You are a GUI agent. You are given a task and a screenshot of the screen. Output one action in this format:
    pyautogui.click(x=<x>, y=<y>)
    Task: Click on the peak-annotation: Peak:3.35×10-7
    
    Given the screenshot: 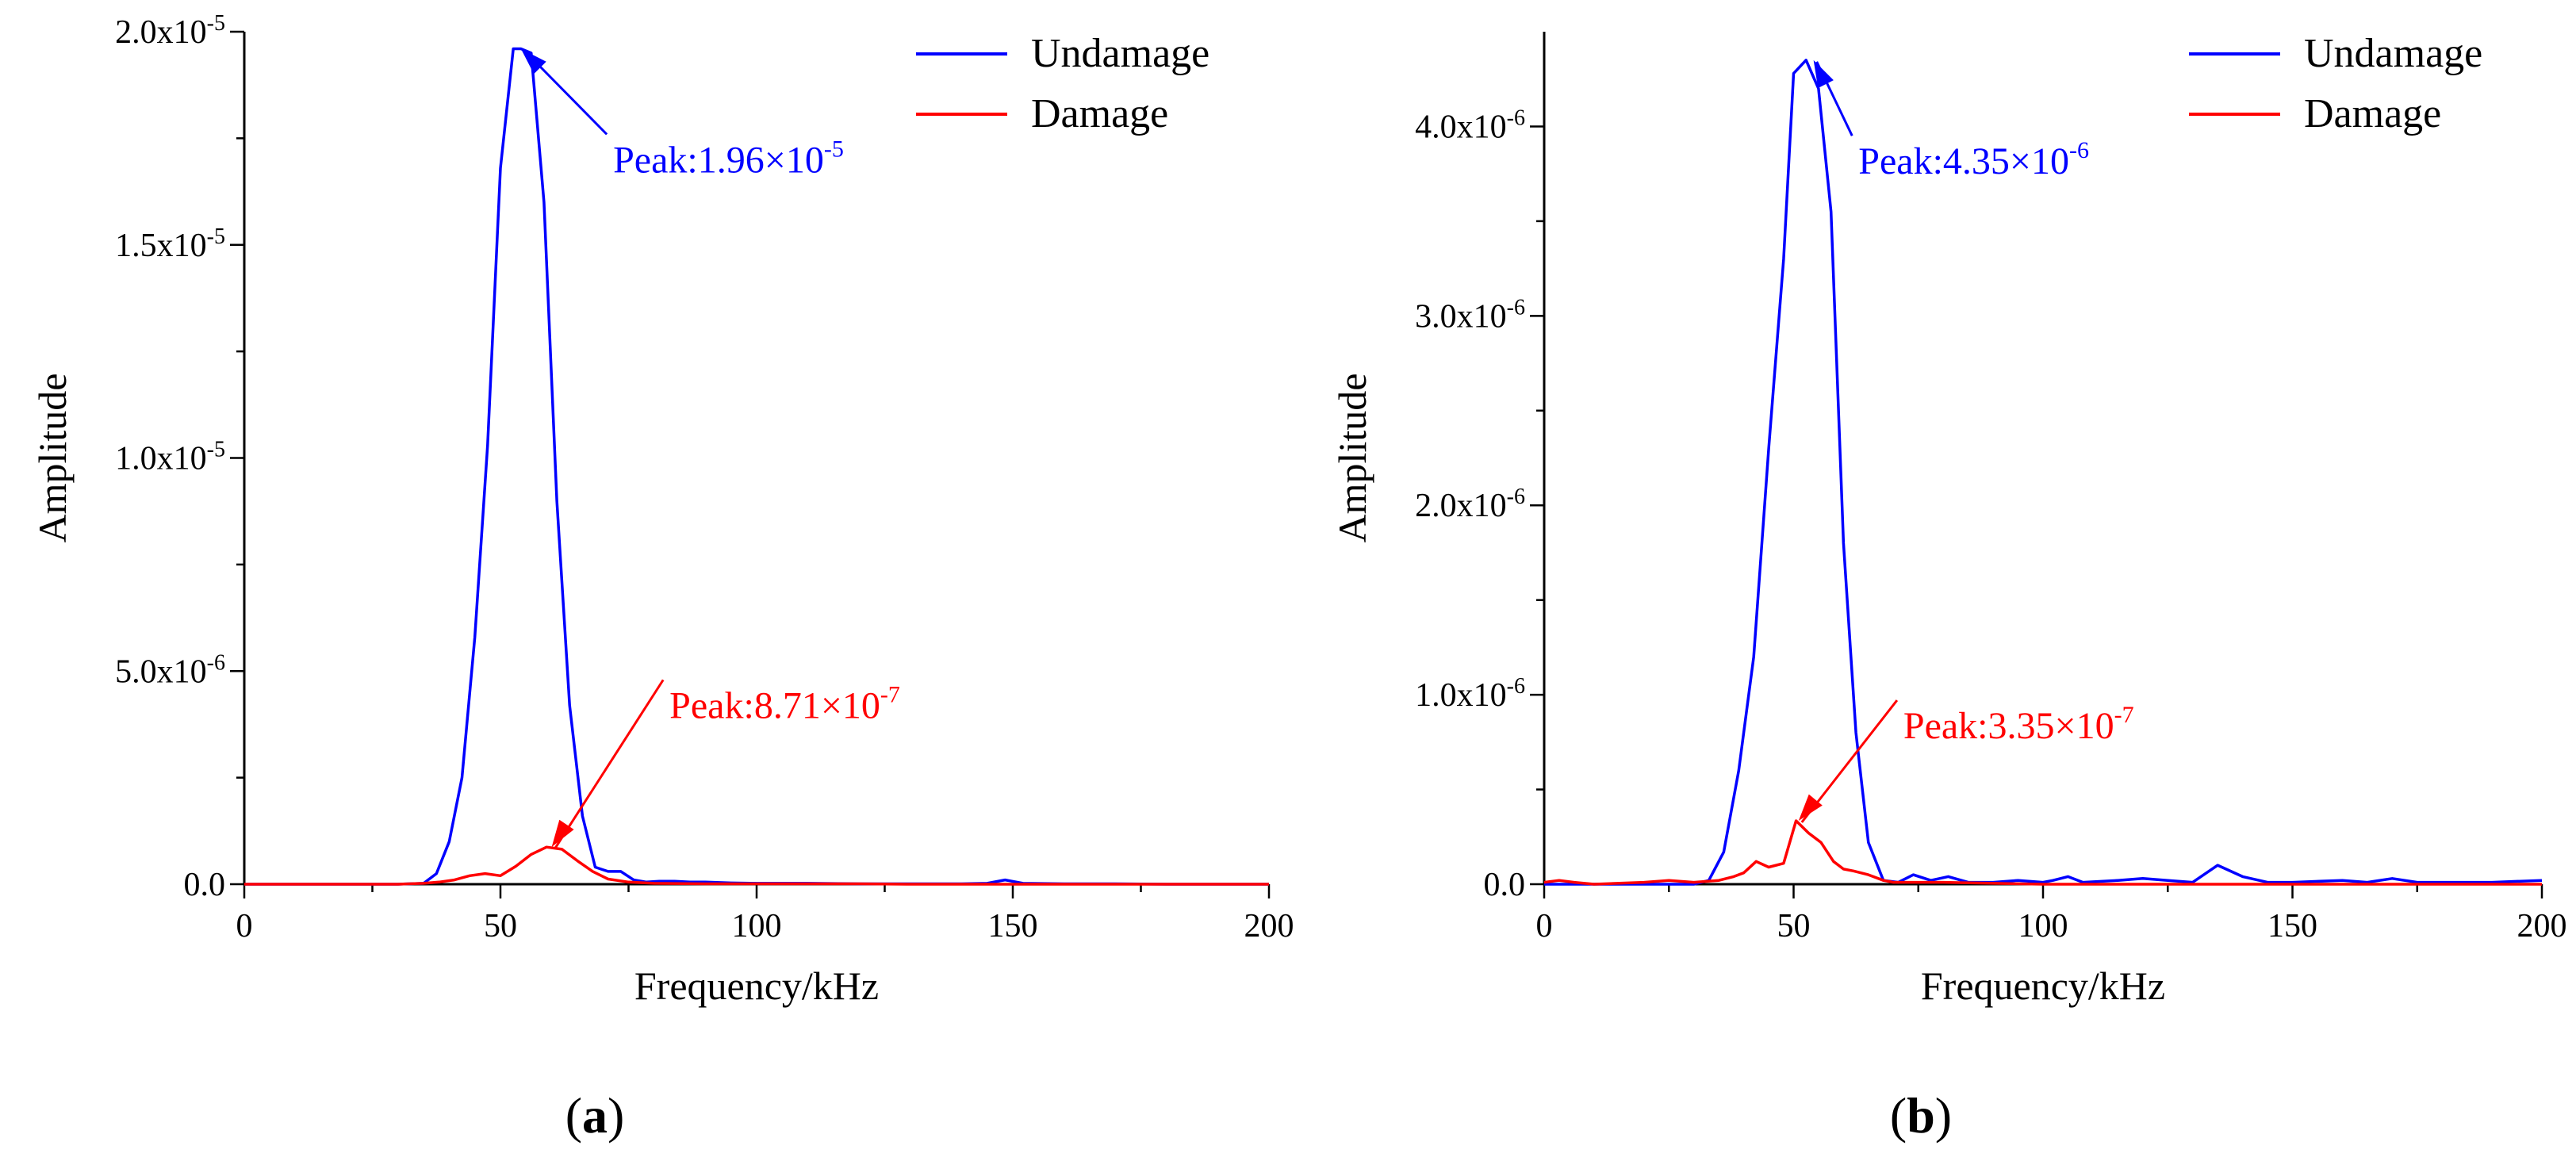 What is the action you would take?
    pyautogui.click(x=2019, y=725)
    